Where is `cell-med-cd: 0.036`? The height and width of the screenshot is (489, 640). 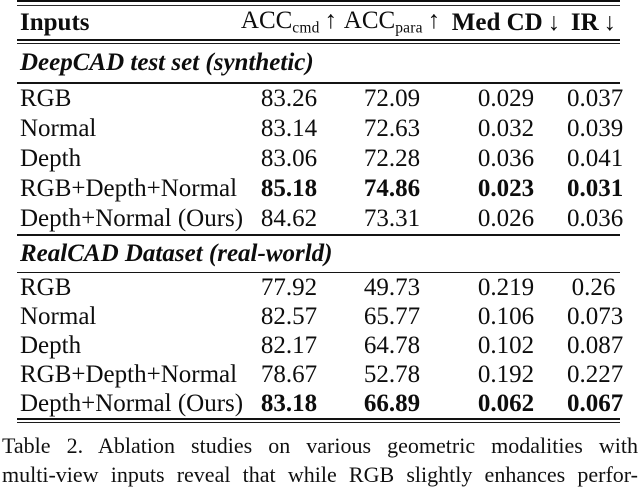 cell-med-cd: 0.036 is located at coordinates (506, 158).